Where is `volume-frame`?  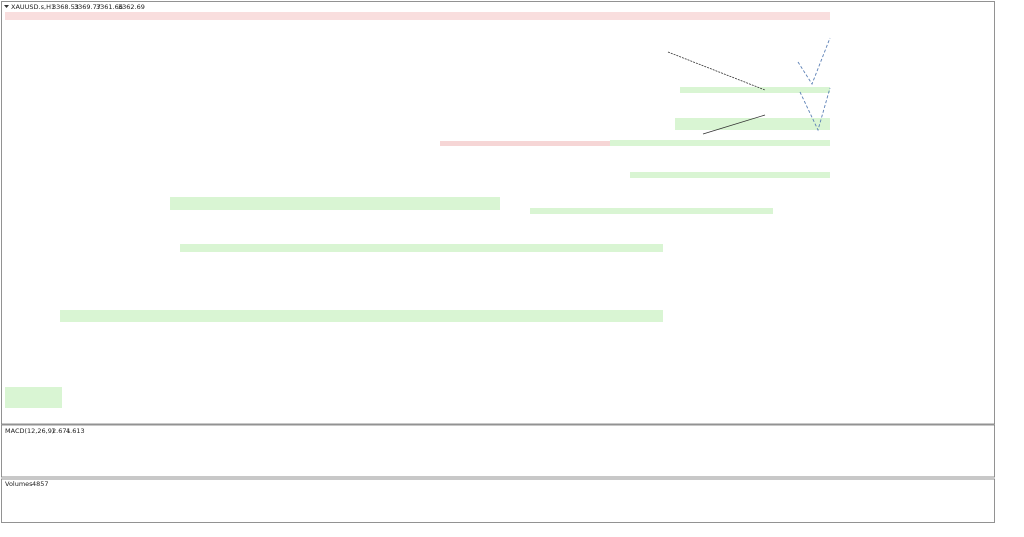
volume-frame is located at coordinates (498, 500).